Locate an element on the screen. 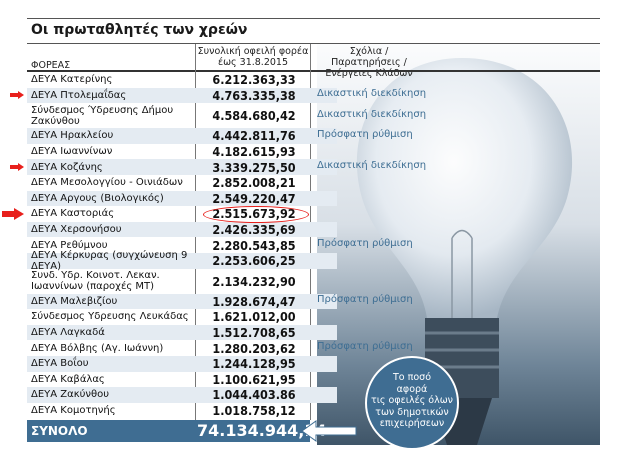  header-comments-line1: Σχόλια / Παρατηρήσεις / is located at coordinates (369, 57).